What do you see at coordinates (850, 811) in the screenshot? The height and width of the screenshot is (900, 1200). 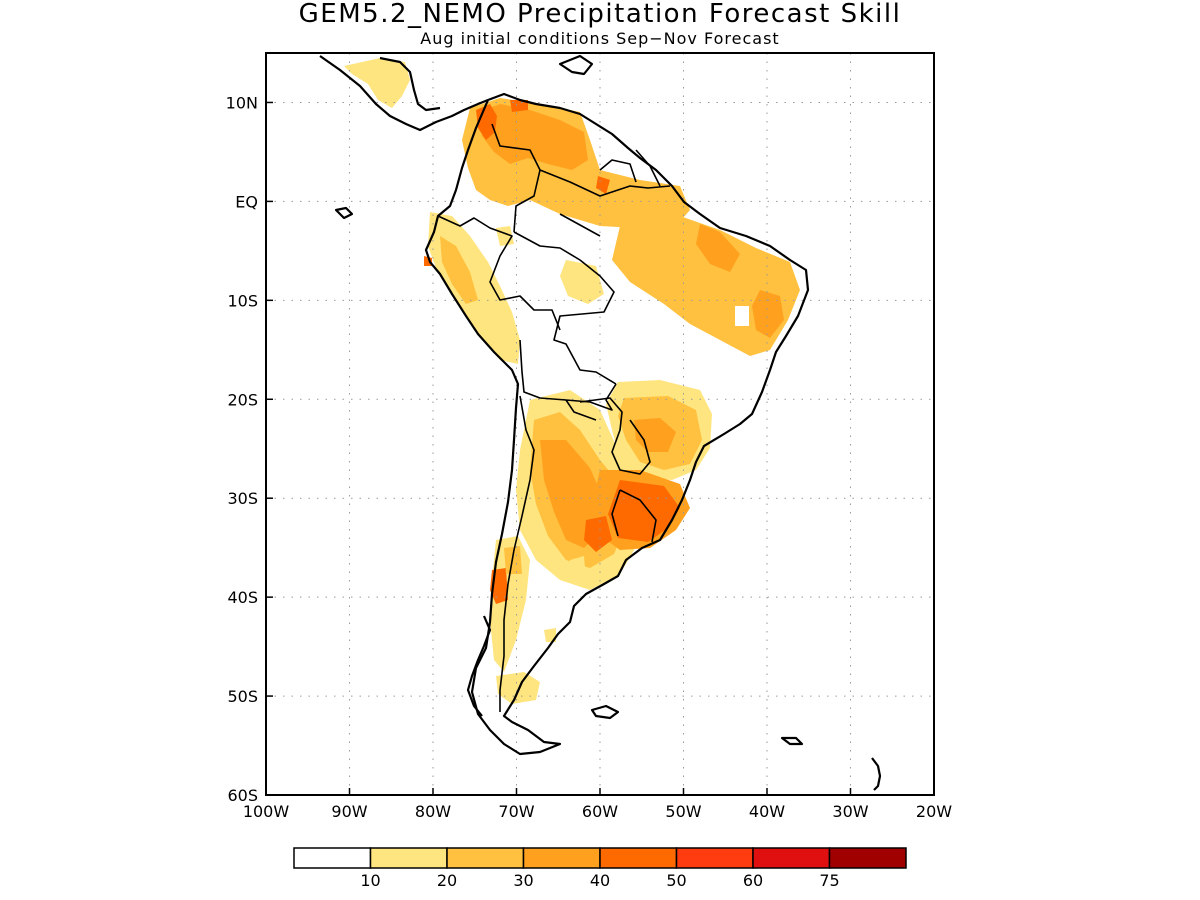 I see `x-tick-label: 30W` at bounding box center [850, 811].